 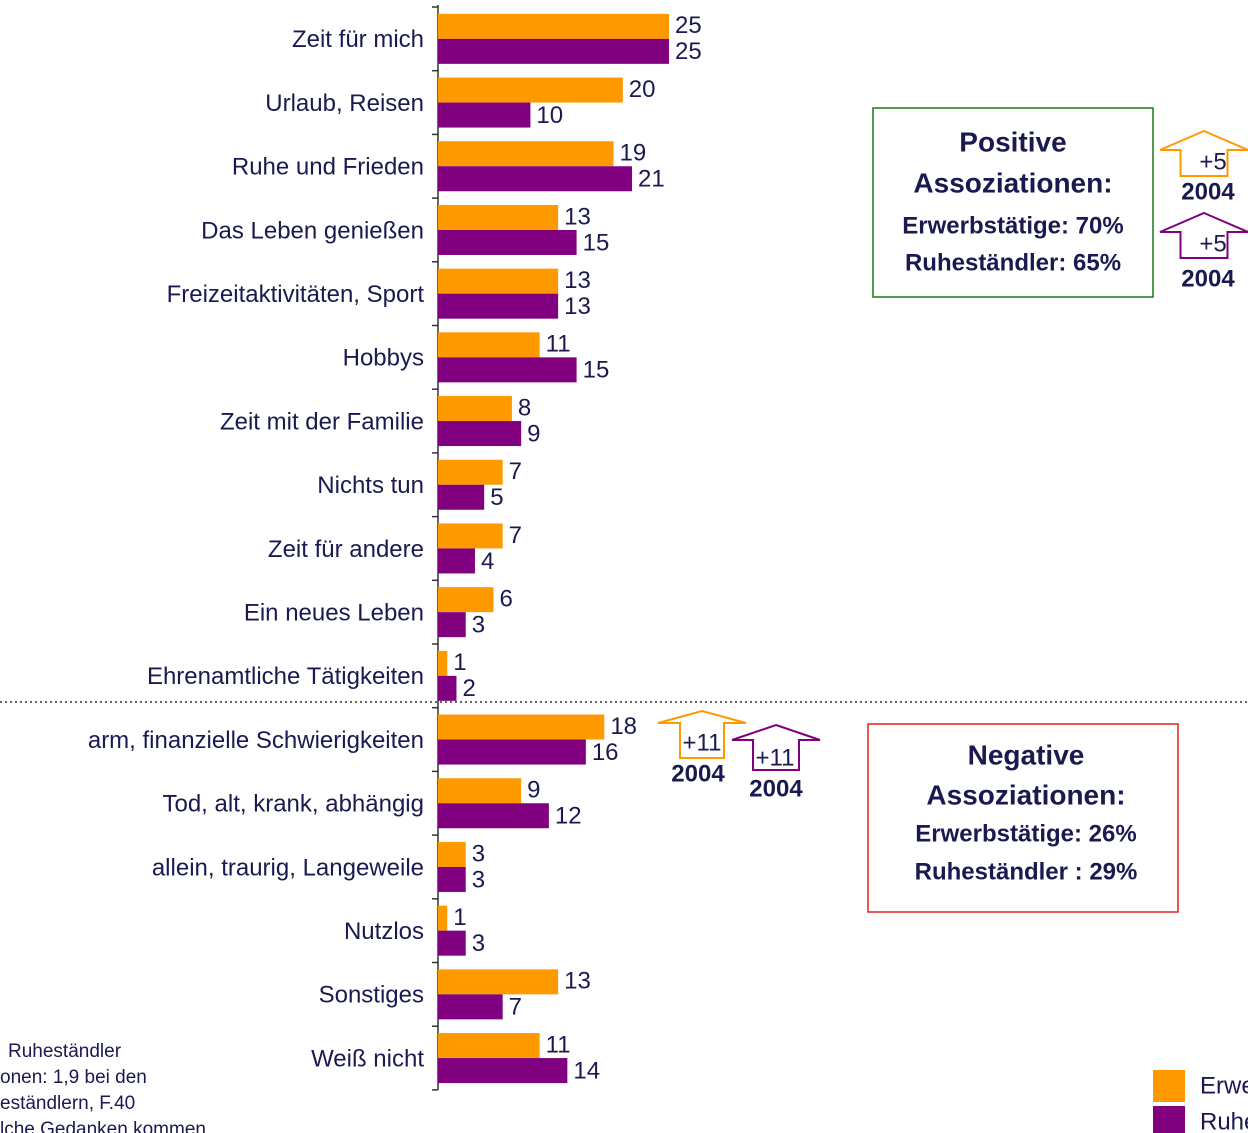 What do you see at coordinates (384, 931) in the screenshot?
I see `category-label: Nutzlos` at bounding box center [384, 931].